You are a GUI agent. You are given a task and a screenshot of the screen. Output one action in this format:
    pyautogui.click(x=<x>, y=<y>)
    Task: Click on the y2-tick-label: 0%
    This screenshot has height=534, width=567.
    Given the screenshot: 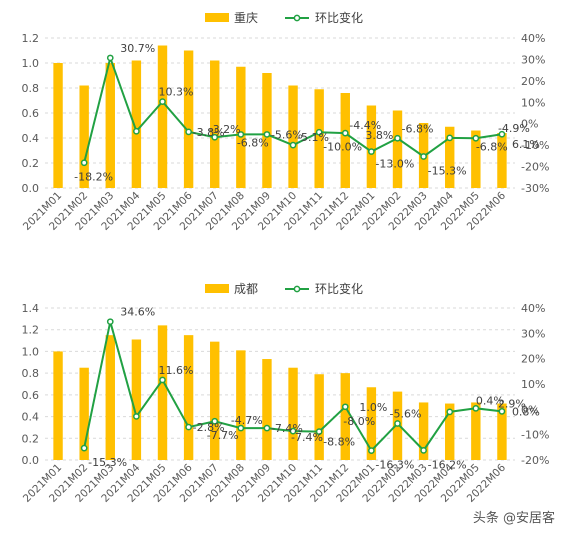 What is the action you would take?
    pyautogui.click(x=529, y=409)
    